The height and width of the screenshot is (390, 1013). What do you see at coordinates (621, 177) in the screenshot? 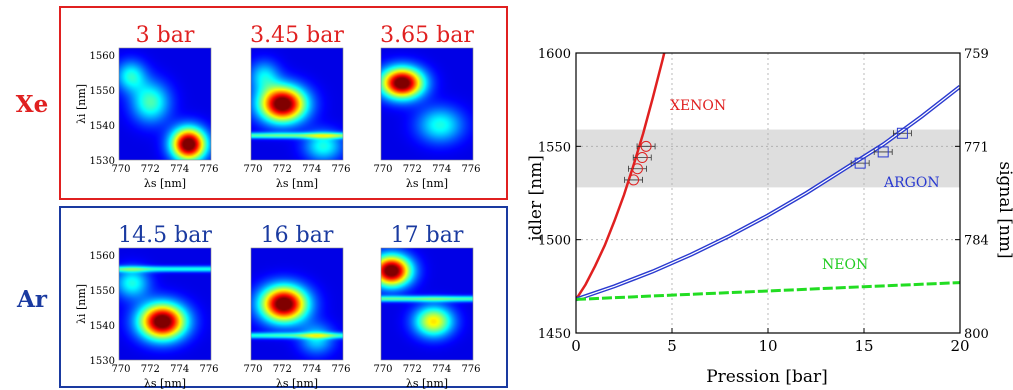
I see `series-line-xenon` at bounding box center [621, 177].